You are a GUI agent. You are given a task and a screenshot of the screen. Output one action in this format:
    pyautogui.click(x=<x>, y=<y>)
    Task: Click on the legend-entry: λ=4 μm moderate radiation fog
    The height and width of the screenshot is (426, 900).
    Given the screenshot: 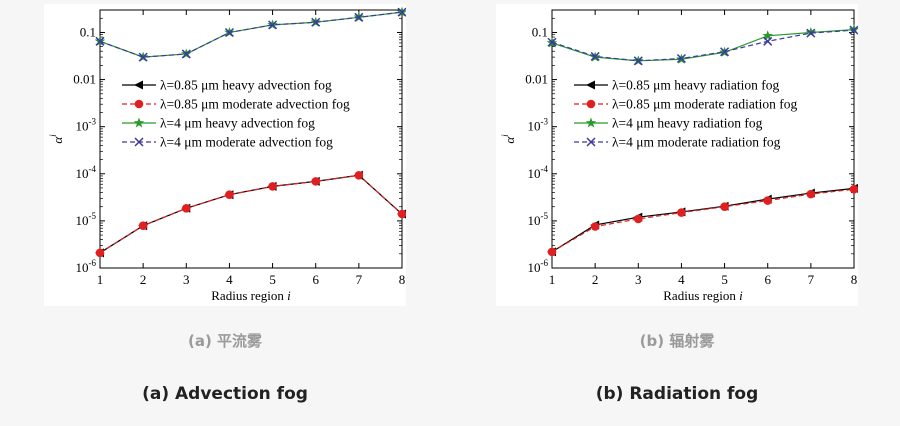 What is the action you would take?
    pyautogui.click(x=677, y=142)
    